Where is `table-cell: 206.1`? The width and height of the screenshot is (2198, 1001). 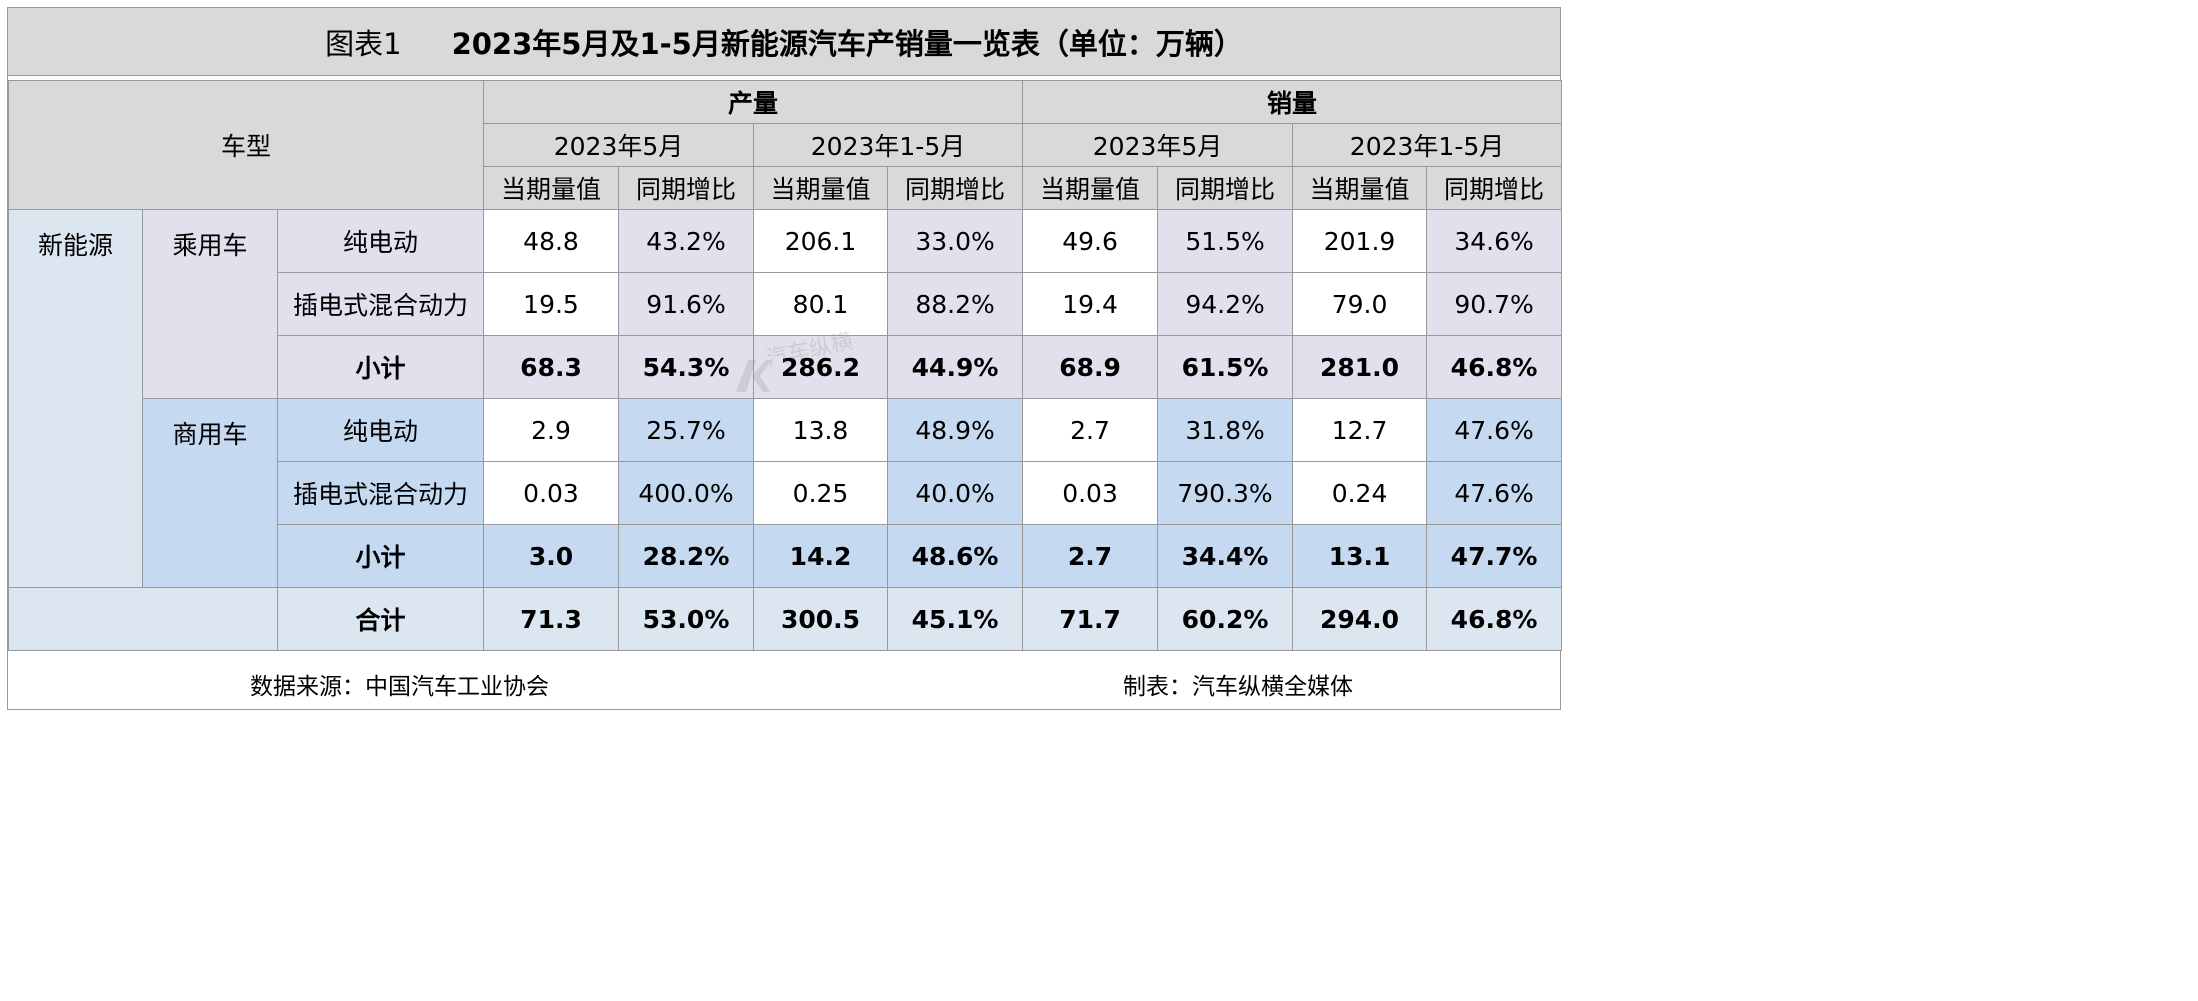 table-cell: 206.1 is located at coordinates (821, 241).